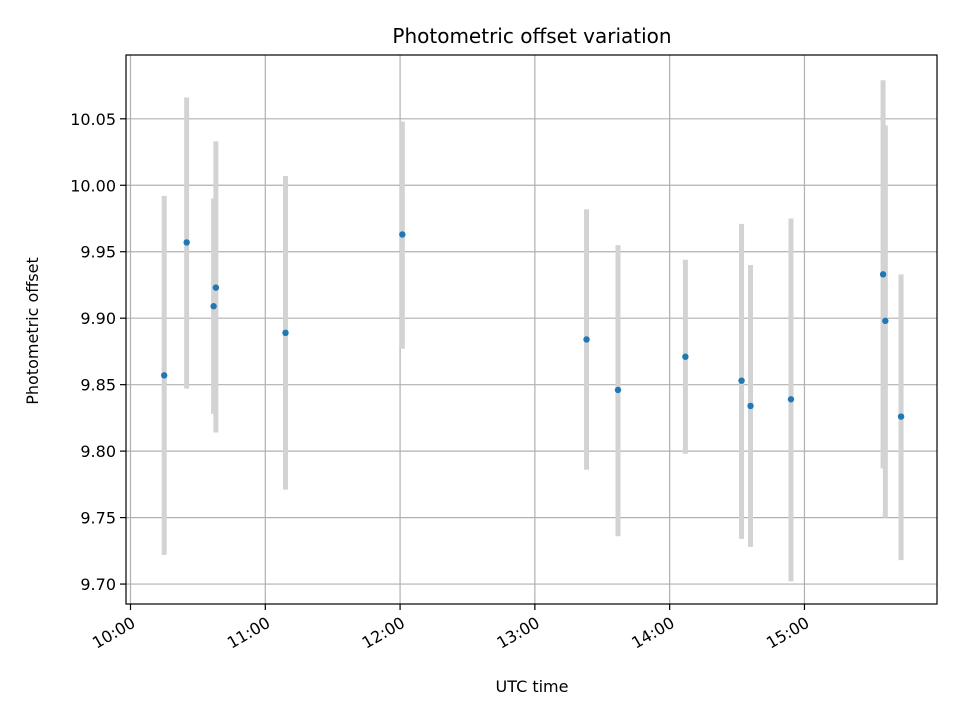 This screenshot has width=960, height=720. What do you see at coordinates (98, 584) in the screenshot?
I see `y-tick-label: 9.70` at bounding box center [98, 584].